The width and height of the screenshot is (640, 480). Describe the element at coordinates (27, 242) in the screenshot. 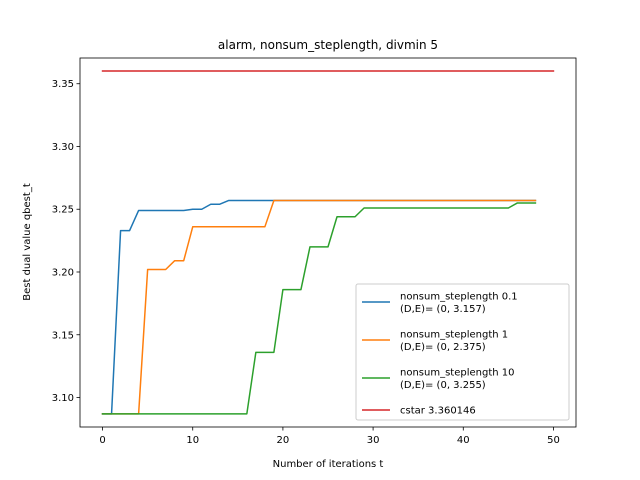

I see `y-axis-label: Best dual value qbest_t` at that location.